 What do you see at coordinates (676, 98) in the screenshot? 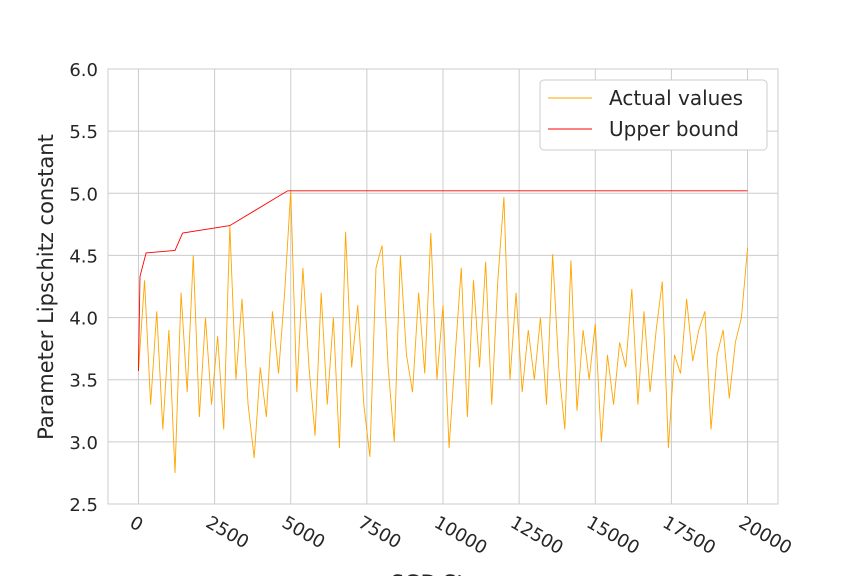
I see `legend-label: Actual values` at bounding box center [676, 98].